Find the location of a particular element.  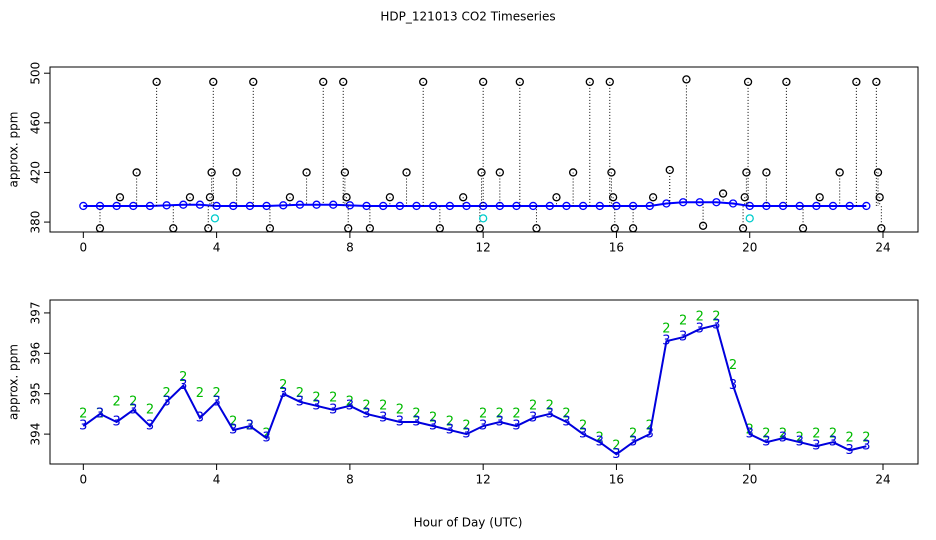

x-axis-label: Hour of Day (UTC) is located at coordinates (468, 523).